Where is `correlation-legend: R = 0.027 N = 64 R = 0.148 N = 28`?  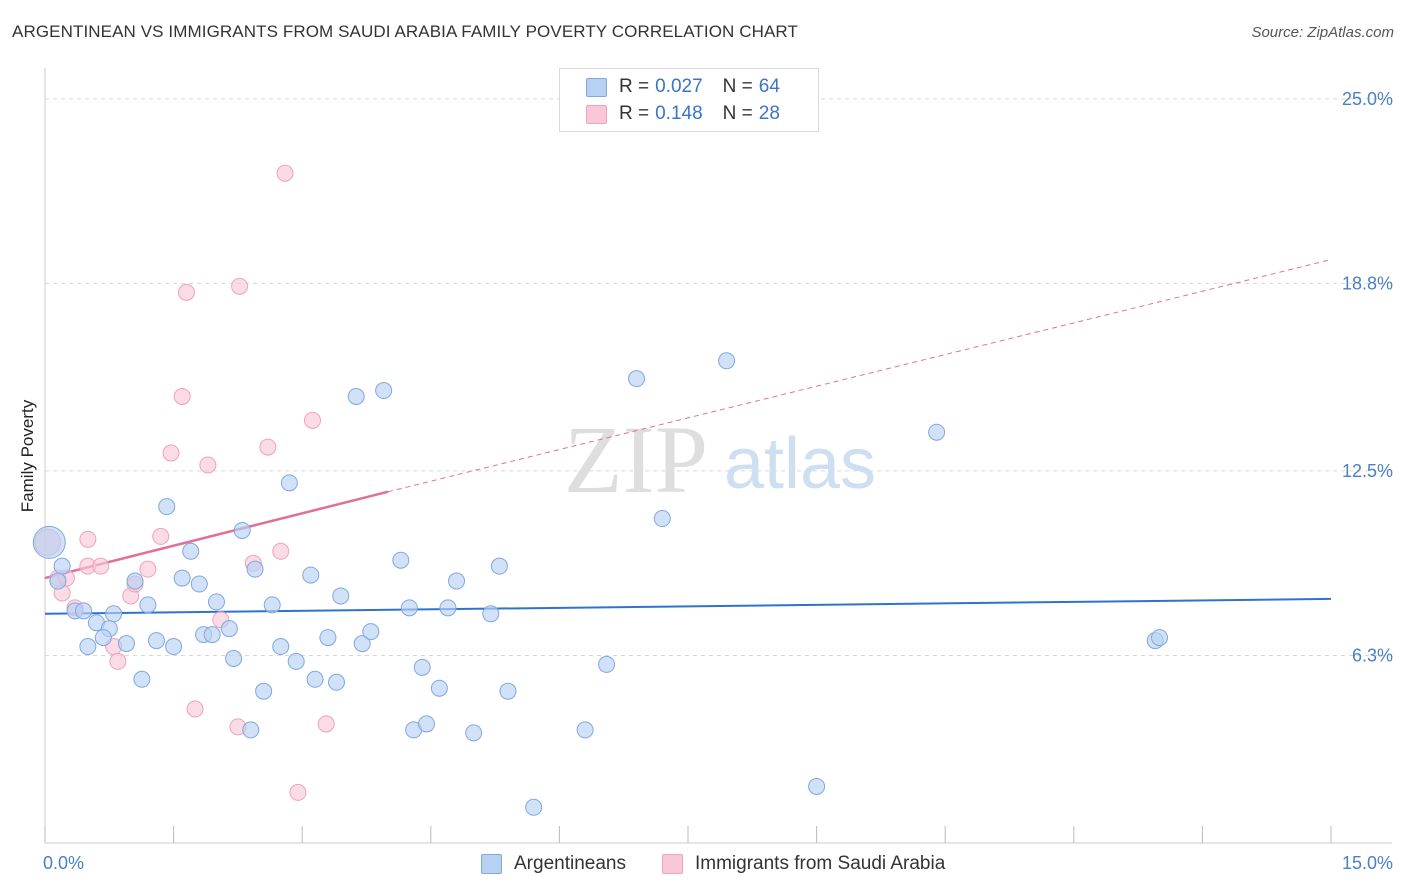
correlation-legend: R = 0.027 N = 64 R = 0.148 N = 28 is located at coordinates (689, 100).